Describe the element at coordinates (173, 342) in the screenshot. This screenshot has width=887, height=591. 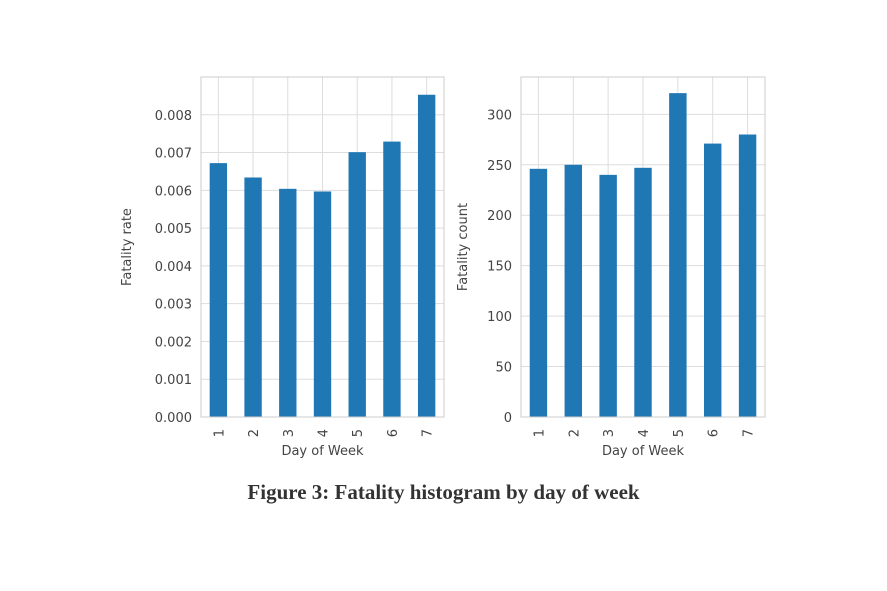
I see `y-tick-label: 0.002` at that location.